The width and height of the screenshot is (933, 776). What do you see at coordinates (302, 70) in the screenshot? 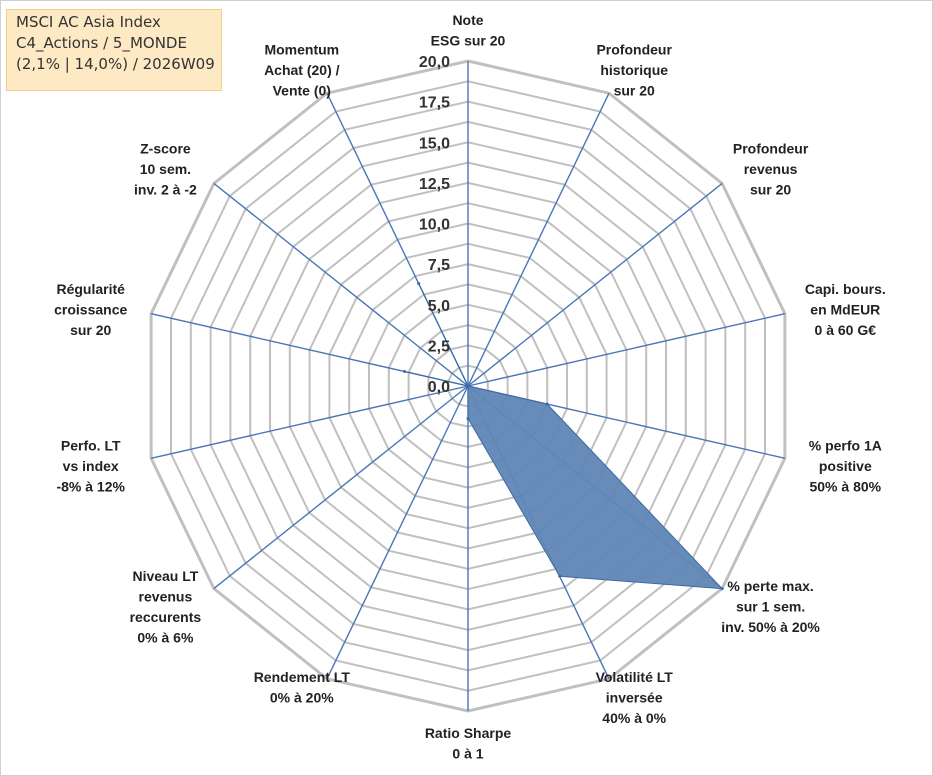
I see `category-label: Momentum Achat (20) / Vente (0)` at bounding box center [302, 70].